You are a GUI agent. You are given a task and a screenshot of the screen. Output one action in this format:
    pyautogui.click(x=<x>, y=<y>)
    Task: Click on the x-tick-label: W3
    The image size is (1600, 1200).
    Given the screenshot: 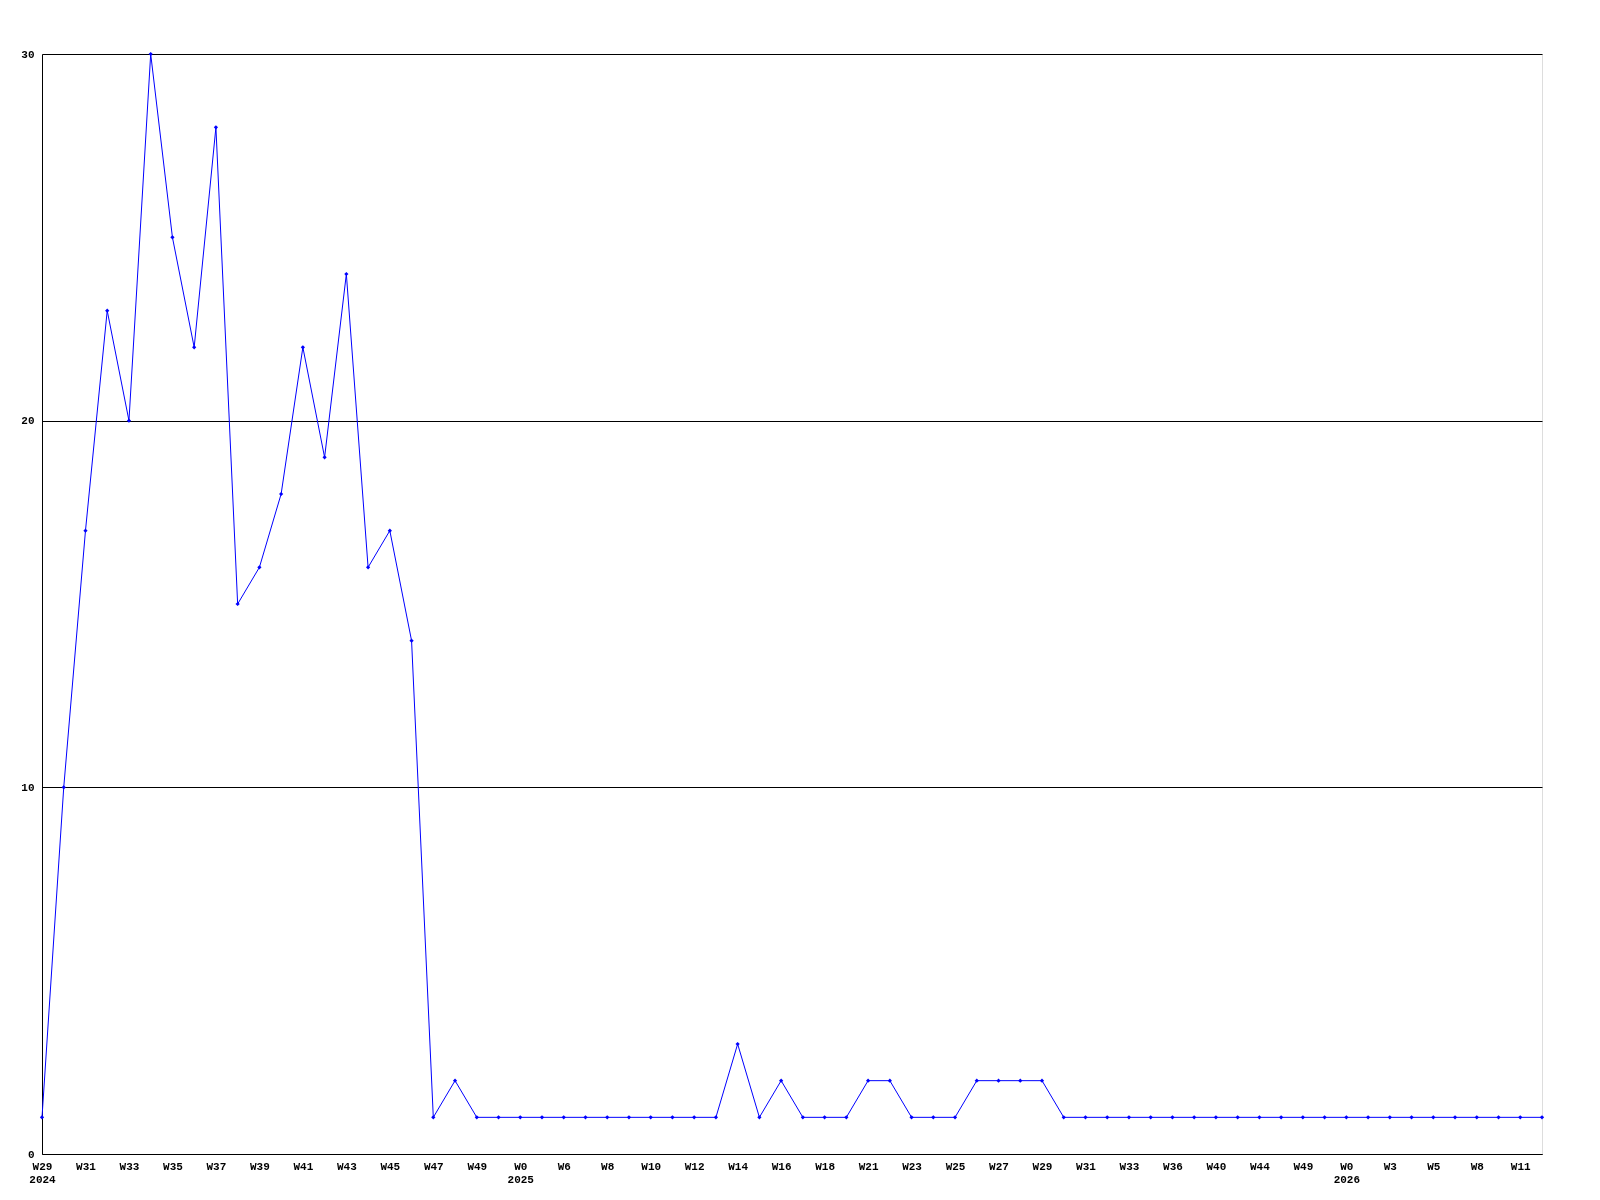 What is the action you would take?
    pyautogui.click(x=1390, y=1166)
    